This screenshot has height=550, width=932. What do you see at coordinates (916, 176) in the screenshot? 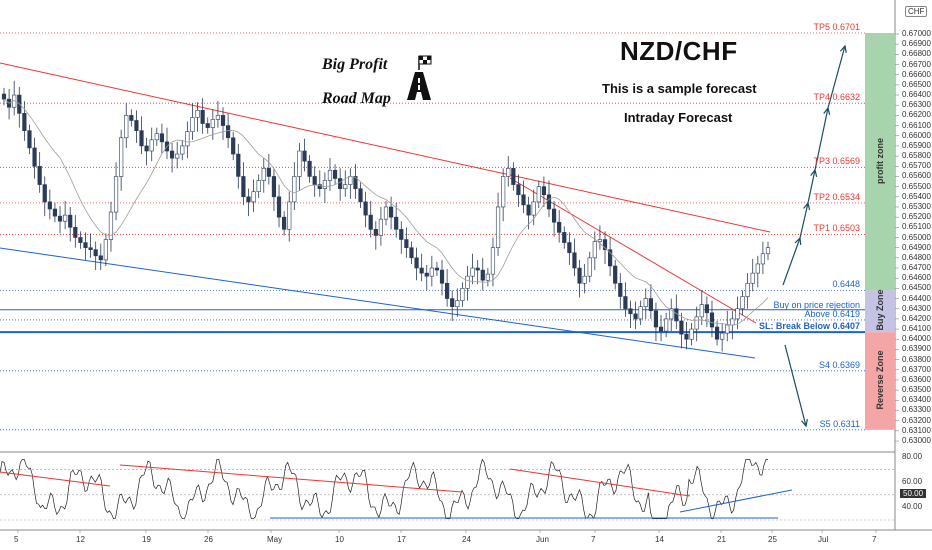
I see `price-tick-14: 0.65600` at bounding box center [916, 176].